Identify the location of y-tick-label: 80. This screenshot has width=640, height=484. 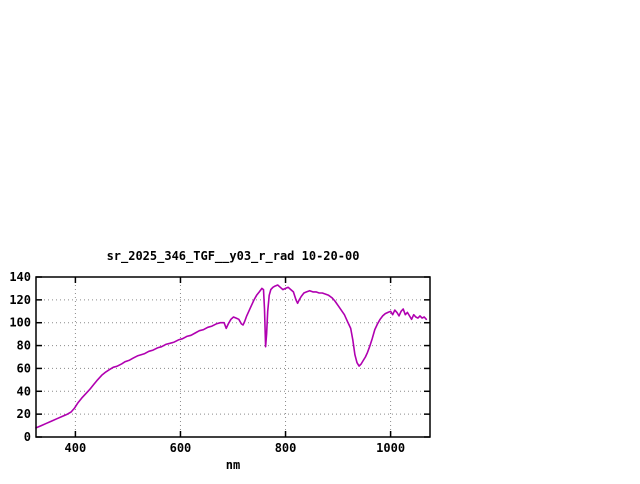
(24, 346).